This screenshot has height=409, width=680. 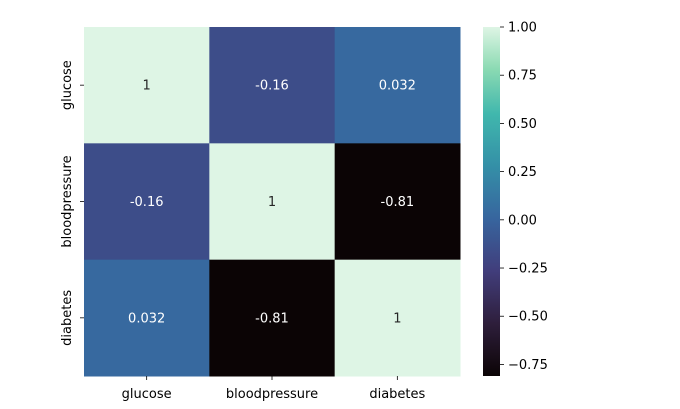 I want to click on y-axis: glucose bloodpressure diabetes, so click(x=72, y=203).